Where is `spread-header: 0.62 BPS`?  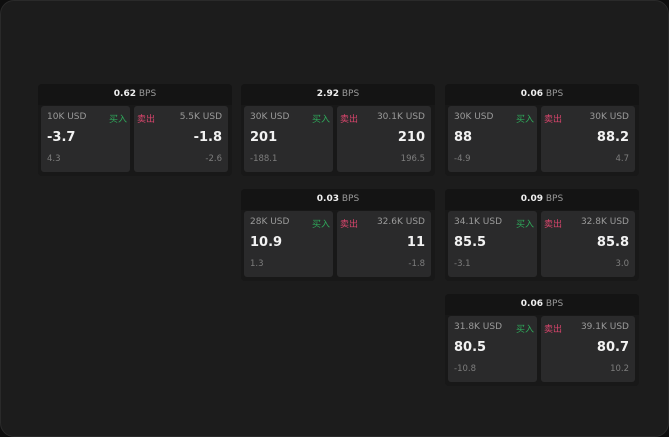
spread-header: 0.62 BPS is located at coordinates (135, 94).